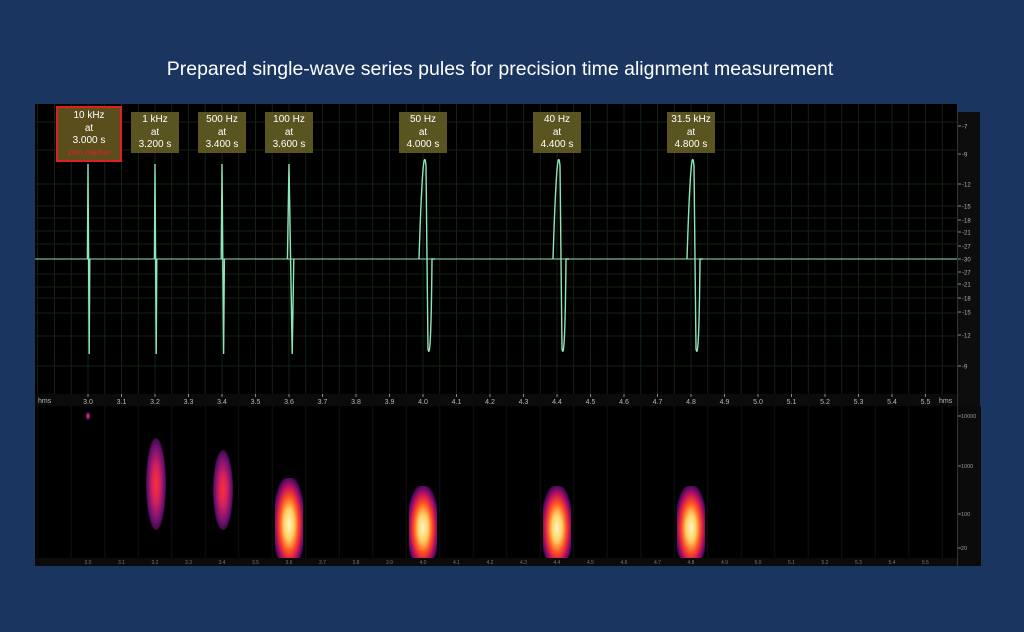  I want to click on pulse-label-time: 3.200 s, so click(155, 144).